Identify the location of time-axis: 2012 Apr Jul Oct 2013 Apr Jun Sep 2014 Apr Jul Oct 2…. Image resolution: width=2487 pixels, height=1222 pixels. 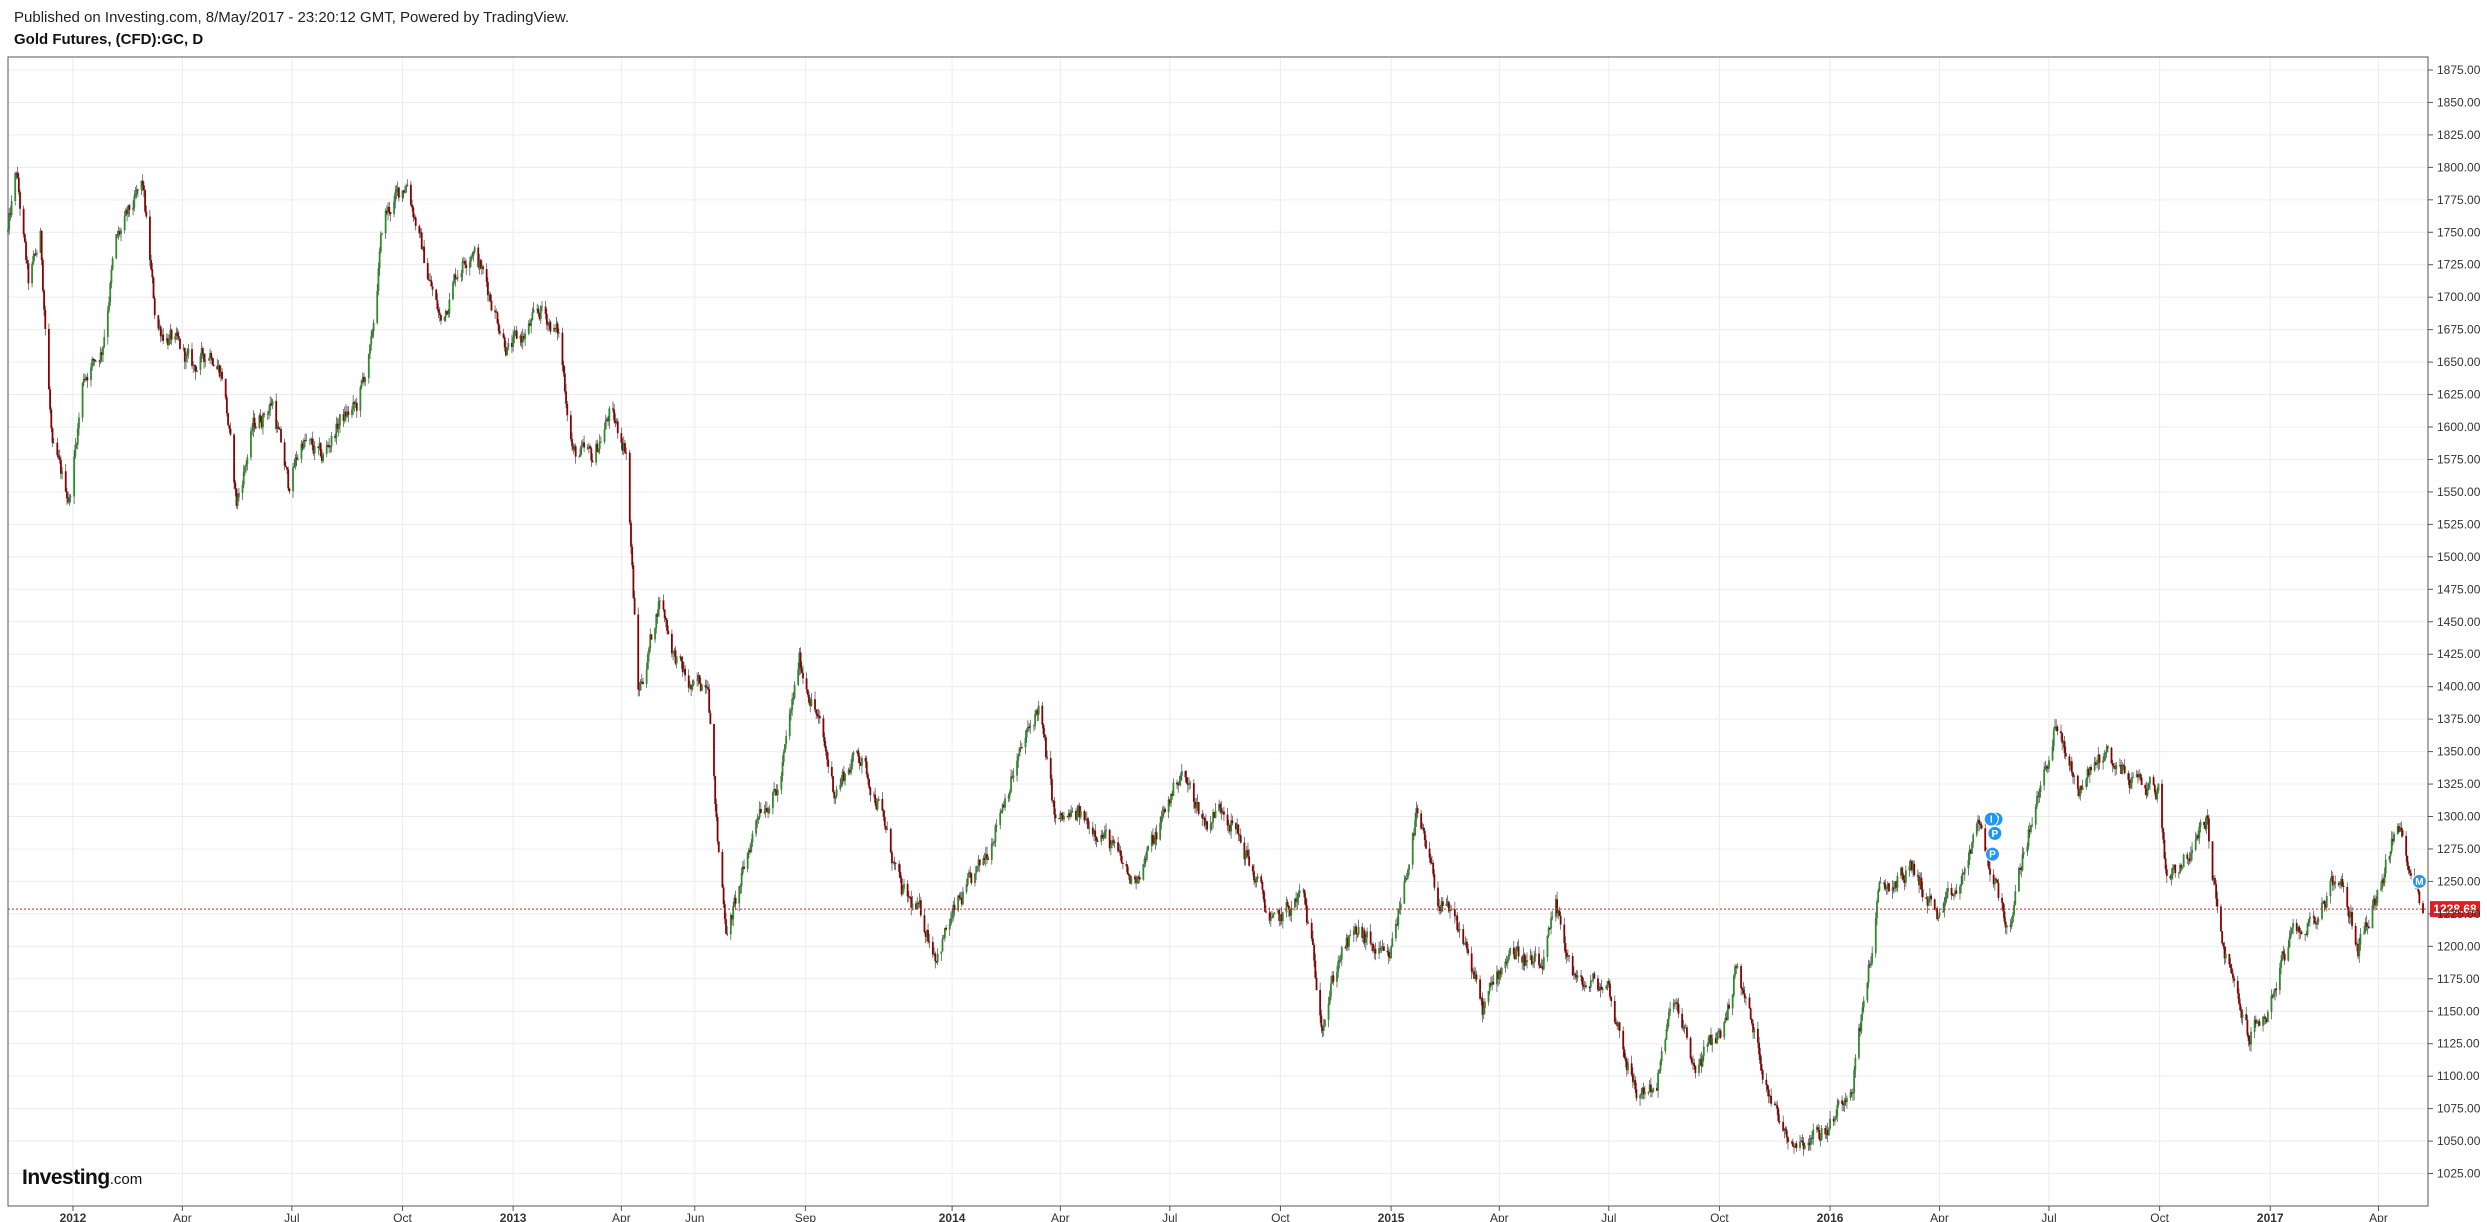
(1224, 1214).